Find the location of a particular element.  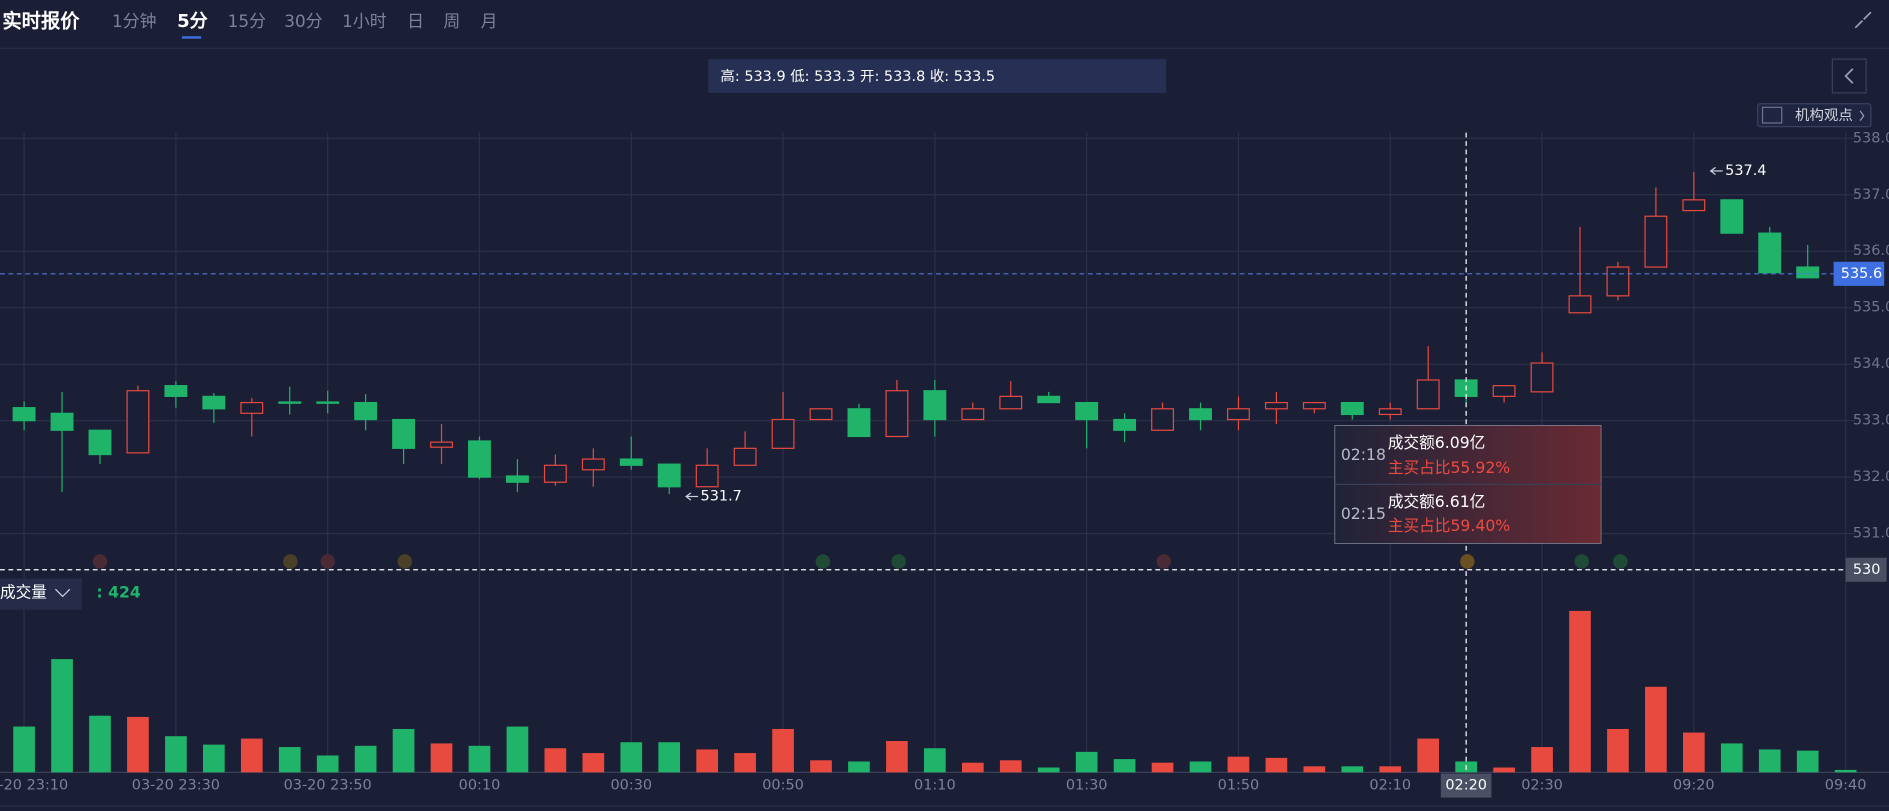

tab: 周 is located at coordinates (451, 21).